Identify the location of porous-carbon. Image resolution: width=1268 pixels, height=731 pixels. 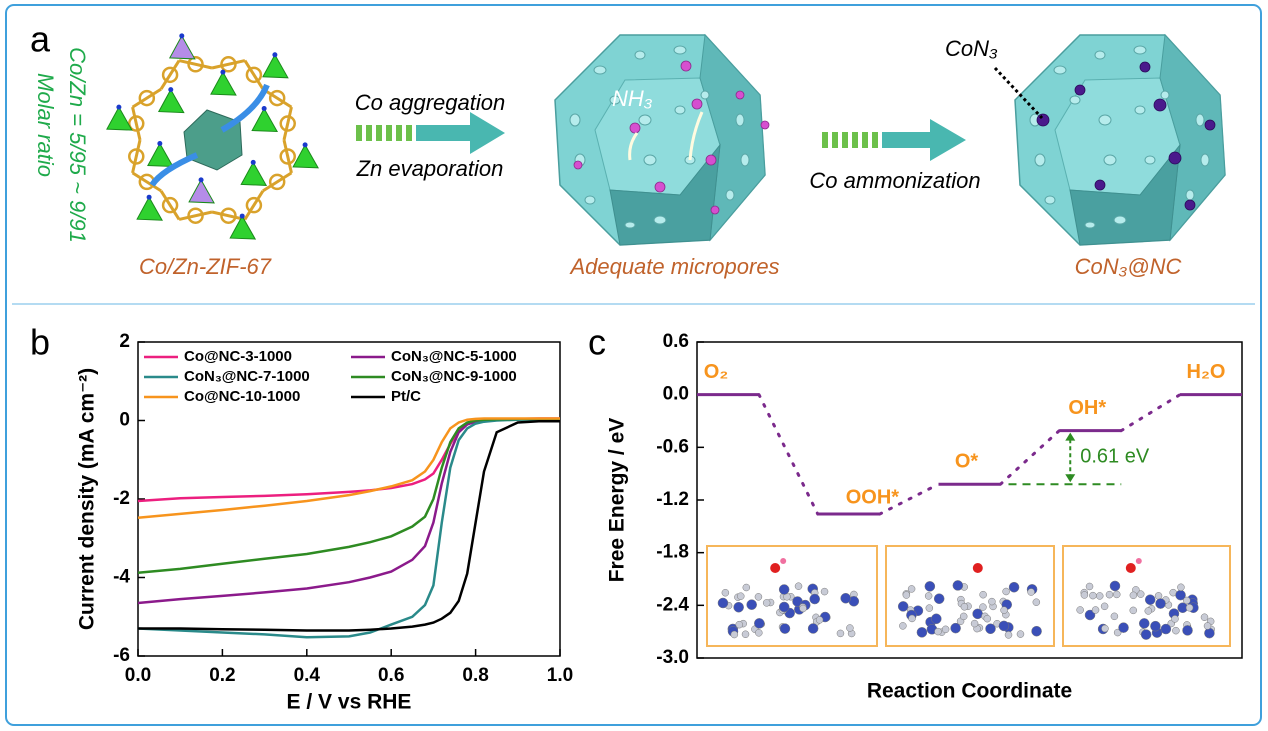
(660, 140).